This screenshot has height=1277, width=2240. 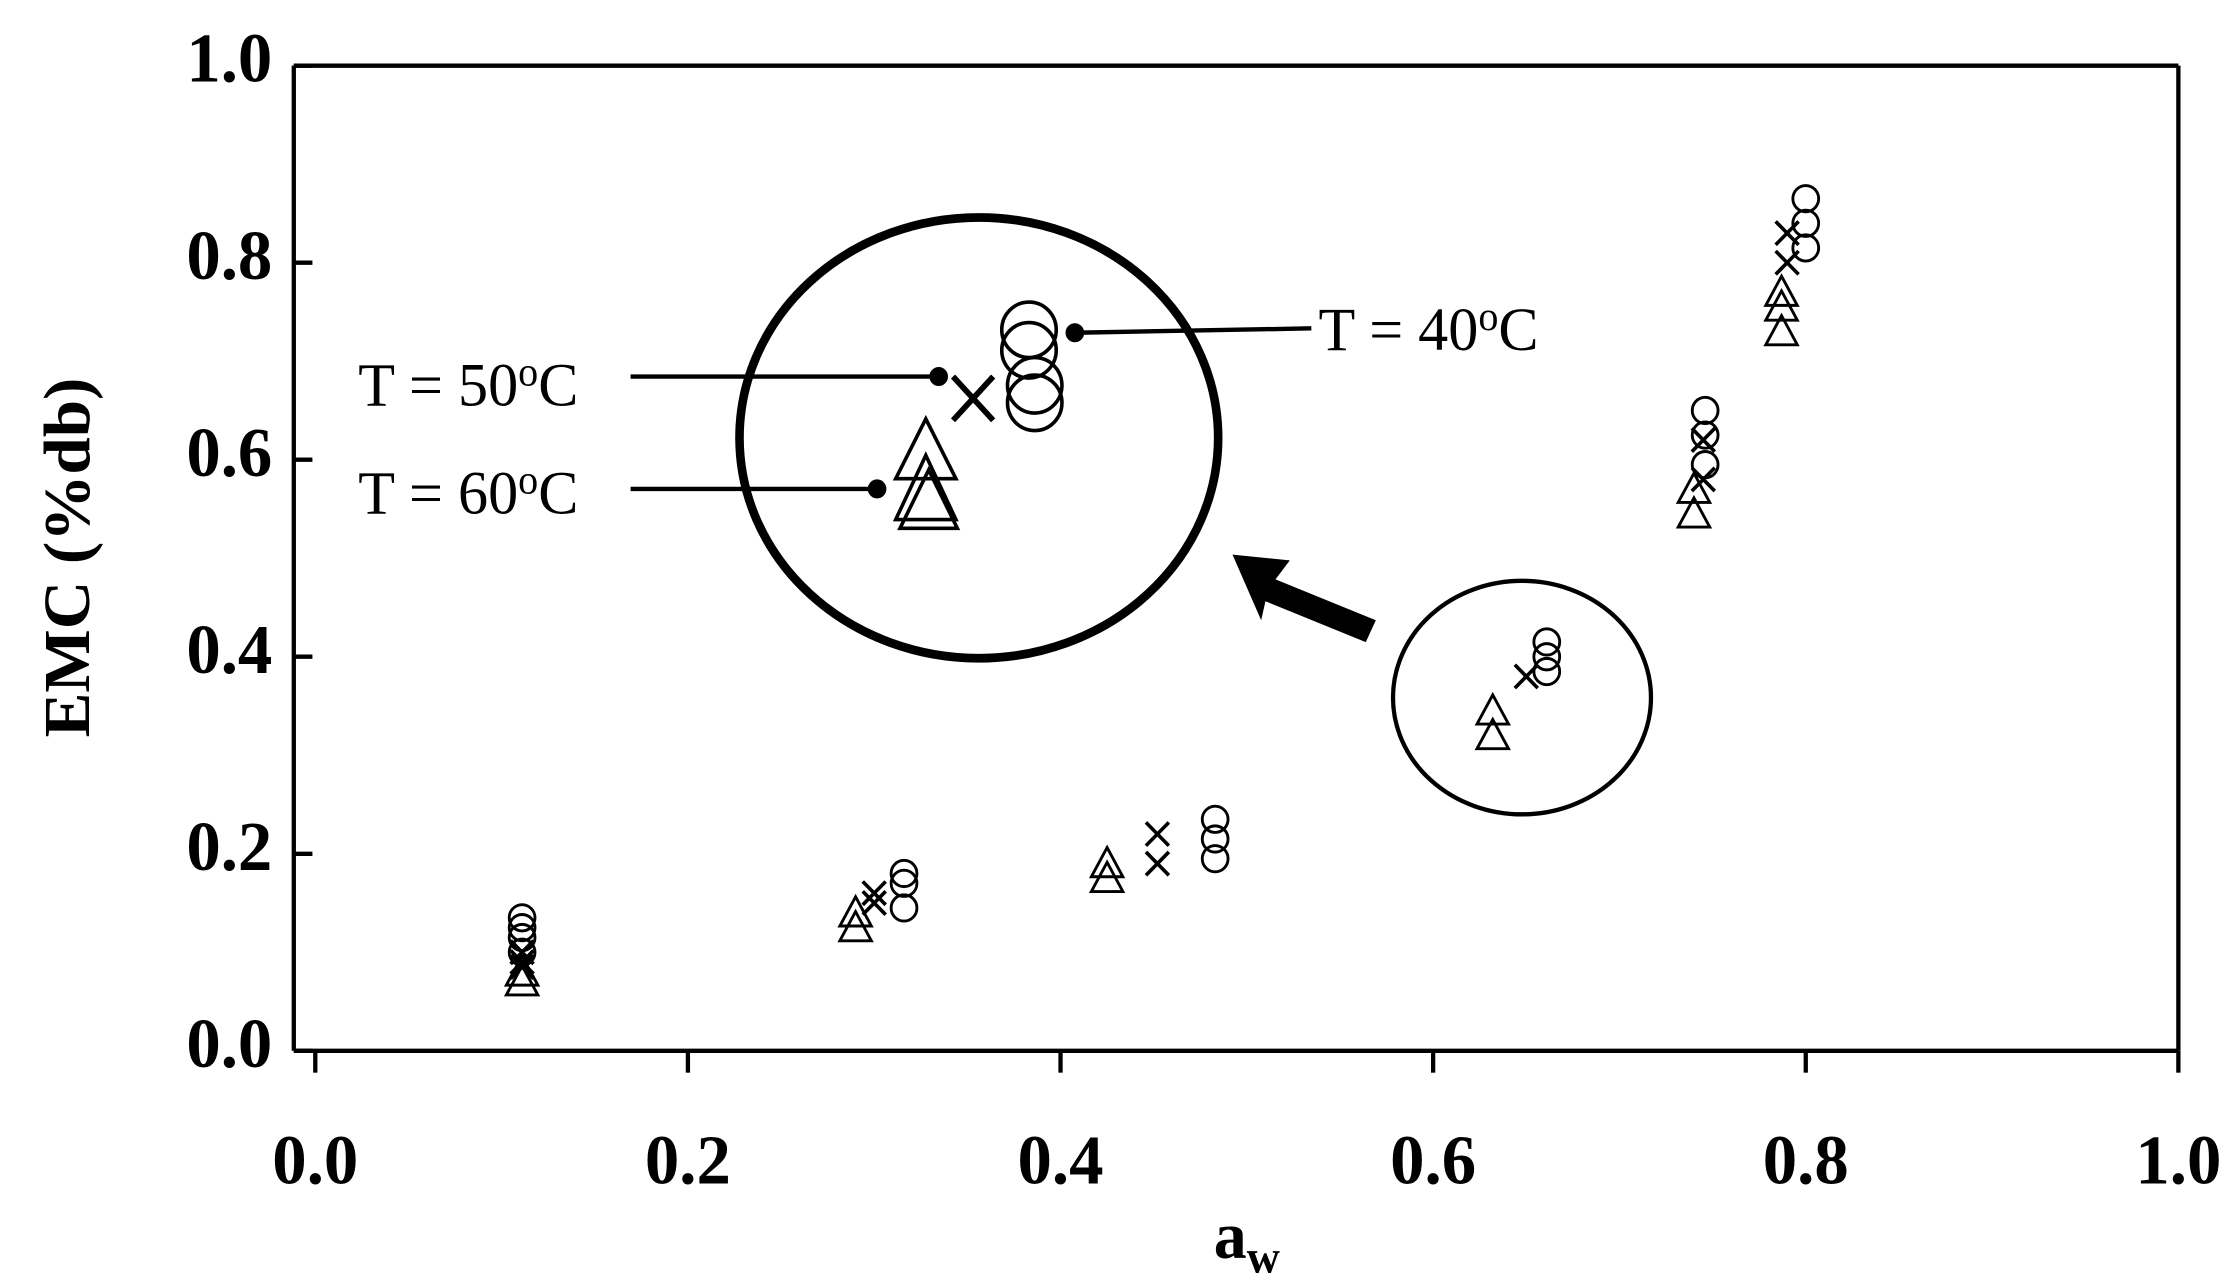 What do you see at coordinates (229, 453) in the screenshot?
I see `y-tick-label: 0.6` at bounding box center [229, 453].